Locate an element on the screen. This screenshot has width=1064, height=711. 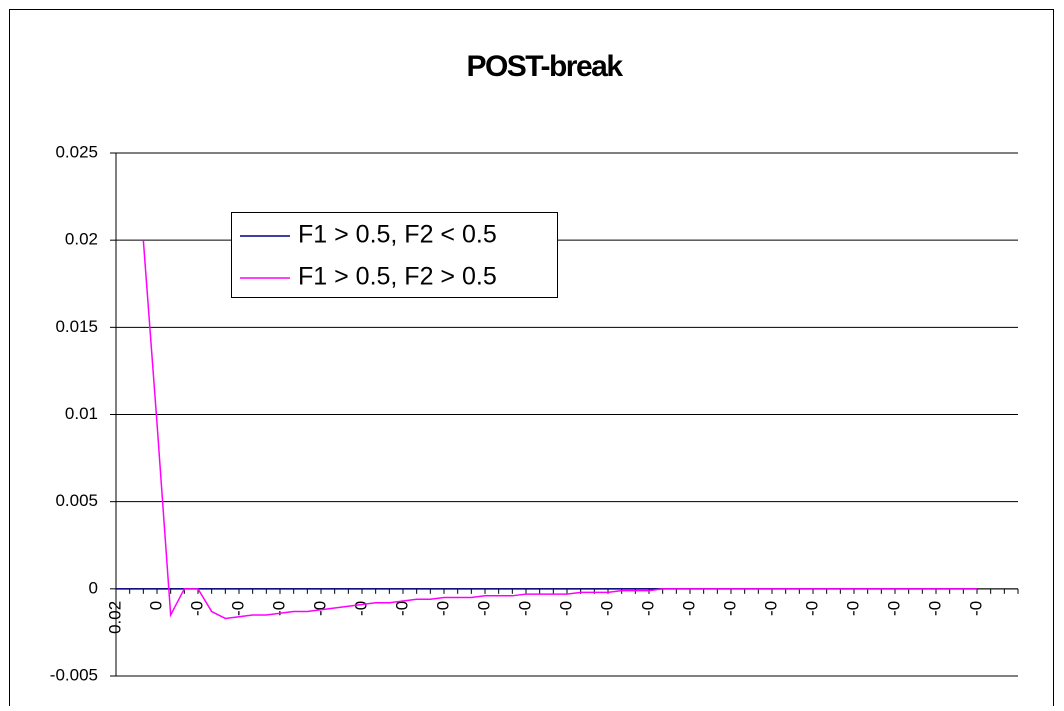
y-tick-label: -0.005 is located at coordinates (74, 674).